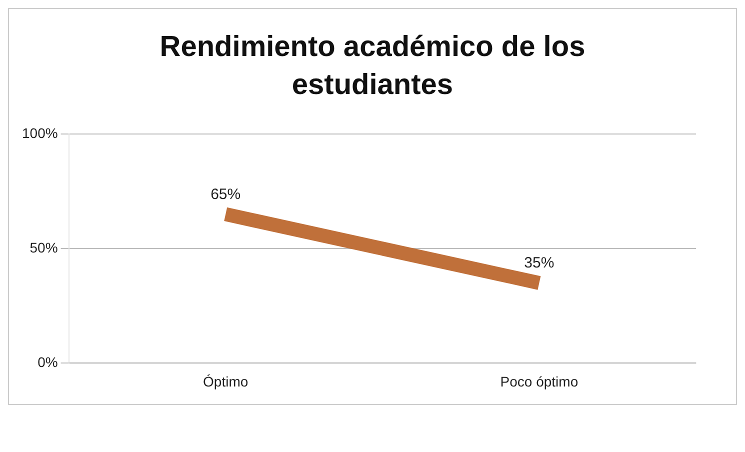  Describe the element at coordinates (225, 382) in the screenshot. I see `x-tick-label: Óptimo` at that location.